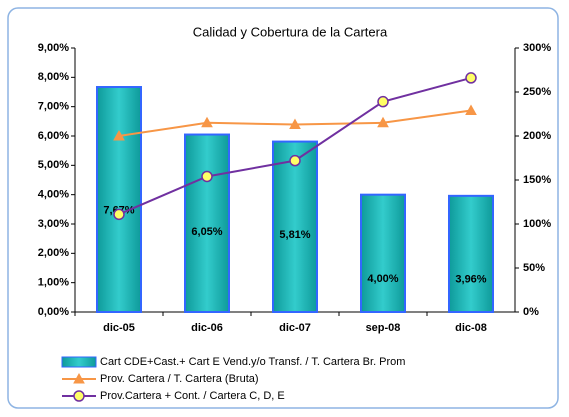 The image size is (569, 417). What do you see at coordinates (537, 180) in the screenshot?
I see `y2-tick-label: 150%` at bounding box center [537, 180].